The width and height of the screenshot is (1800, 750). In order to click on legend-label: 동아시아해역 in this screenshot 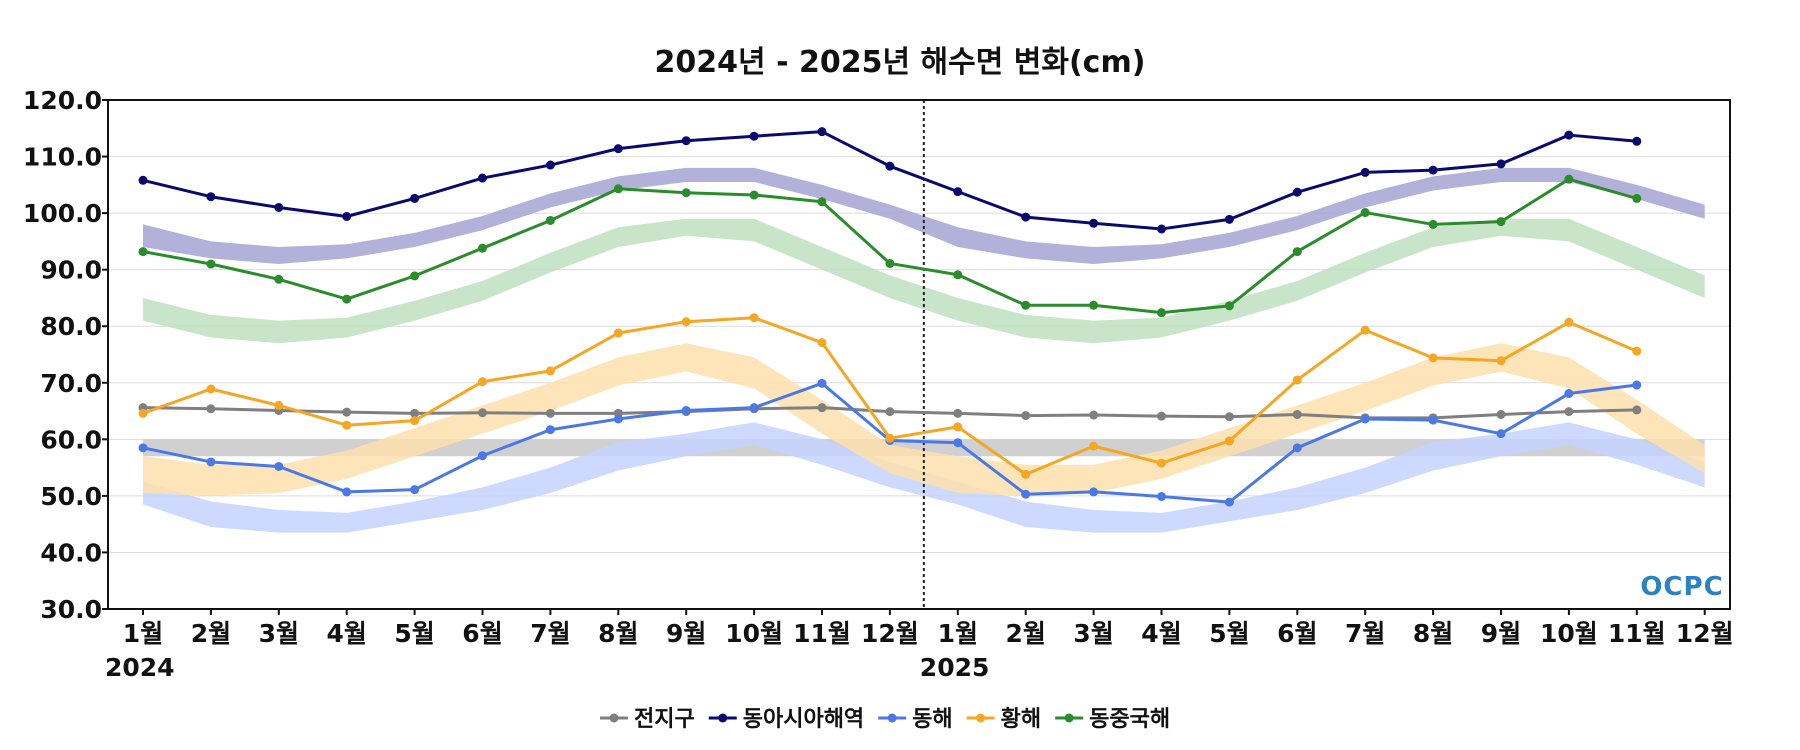, I will do `click(803, 719)`.